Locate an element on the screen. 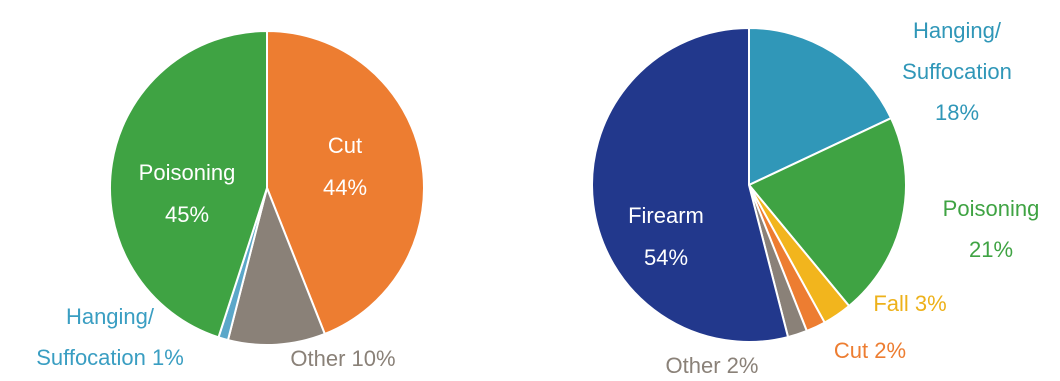  slice-label-hanging-suffocation-2: 18% is located at coordinates (957, 112).